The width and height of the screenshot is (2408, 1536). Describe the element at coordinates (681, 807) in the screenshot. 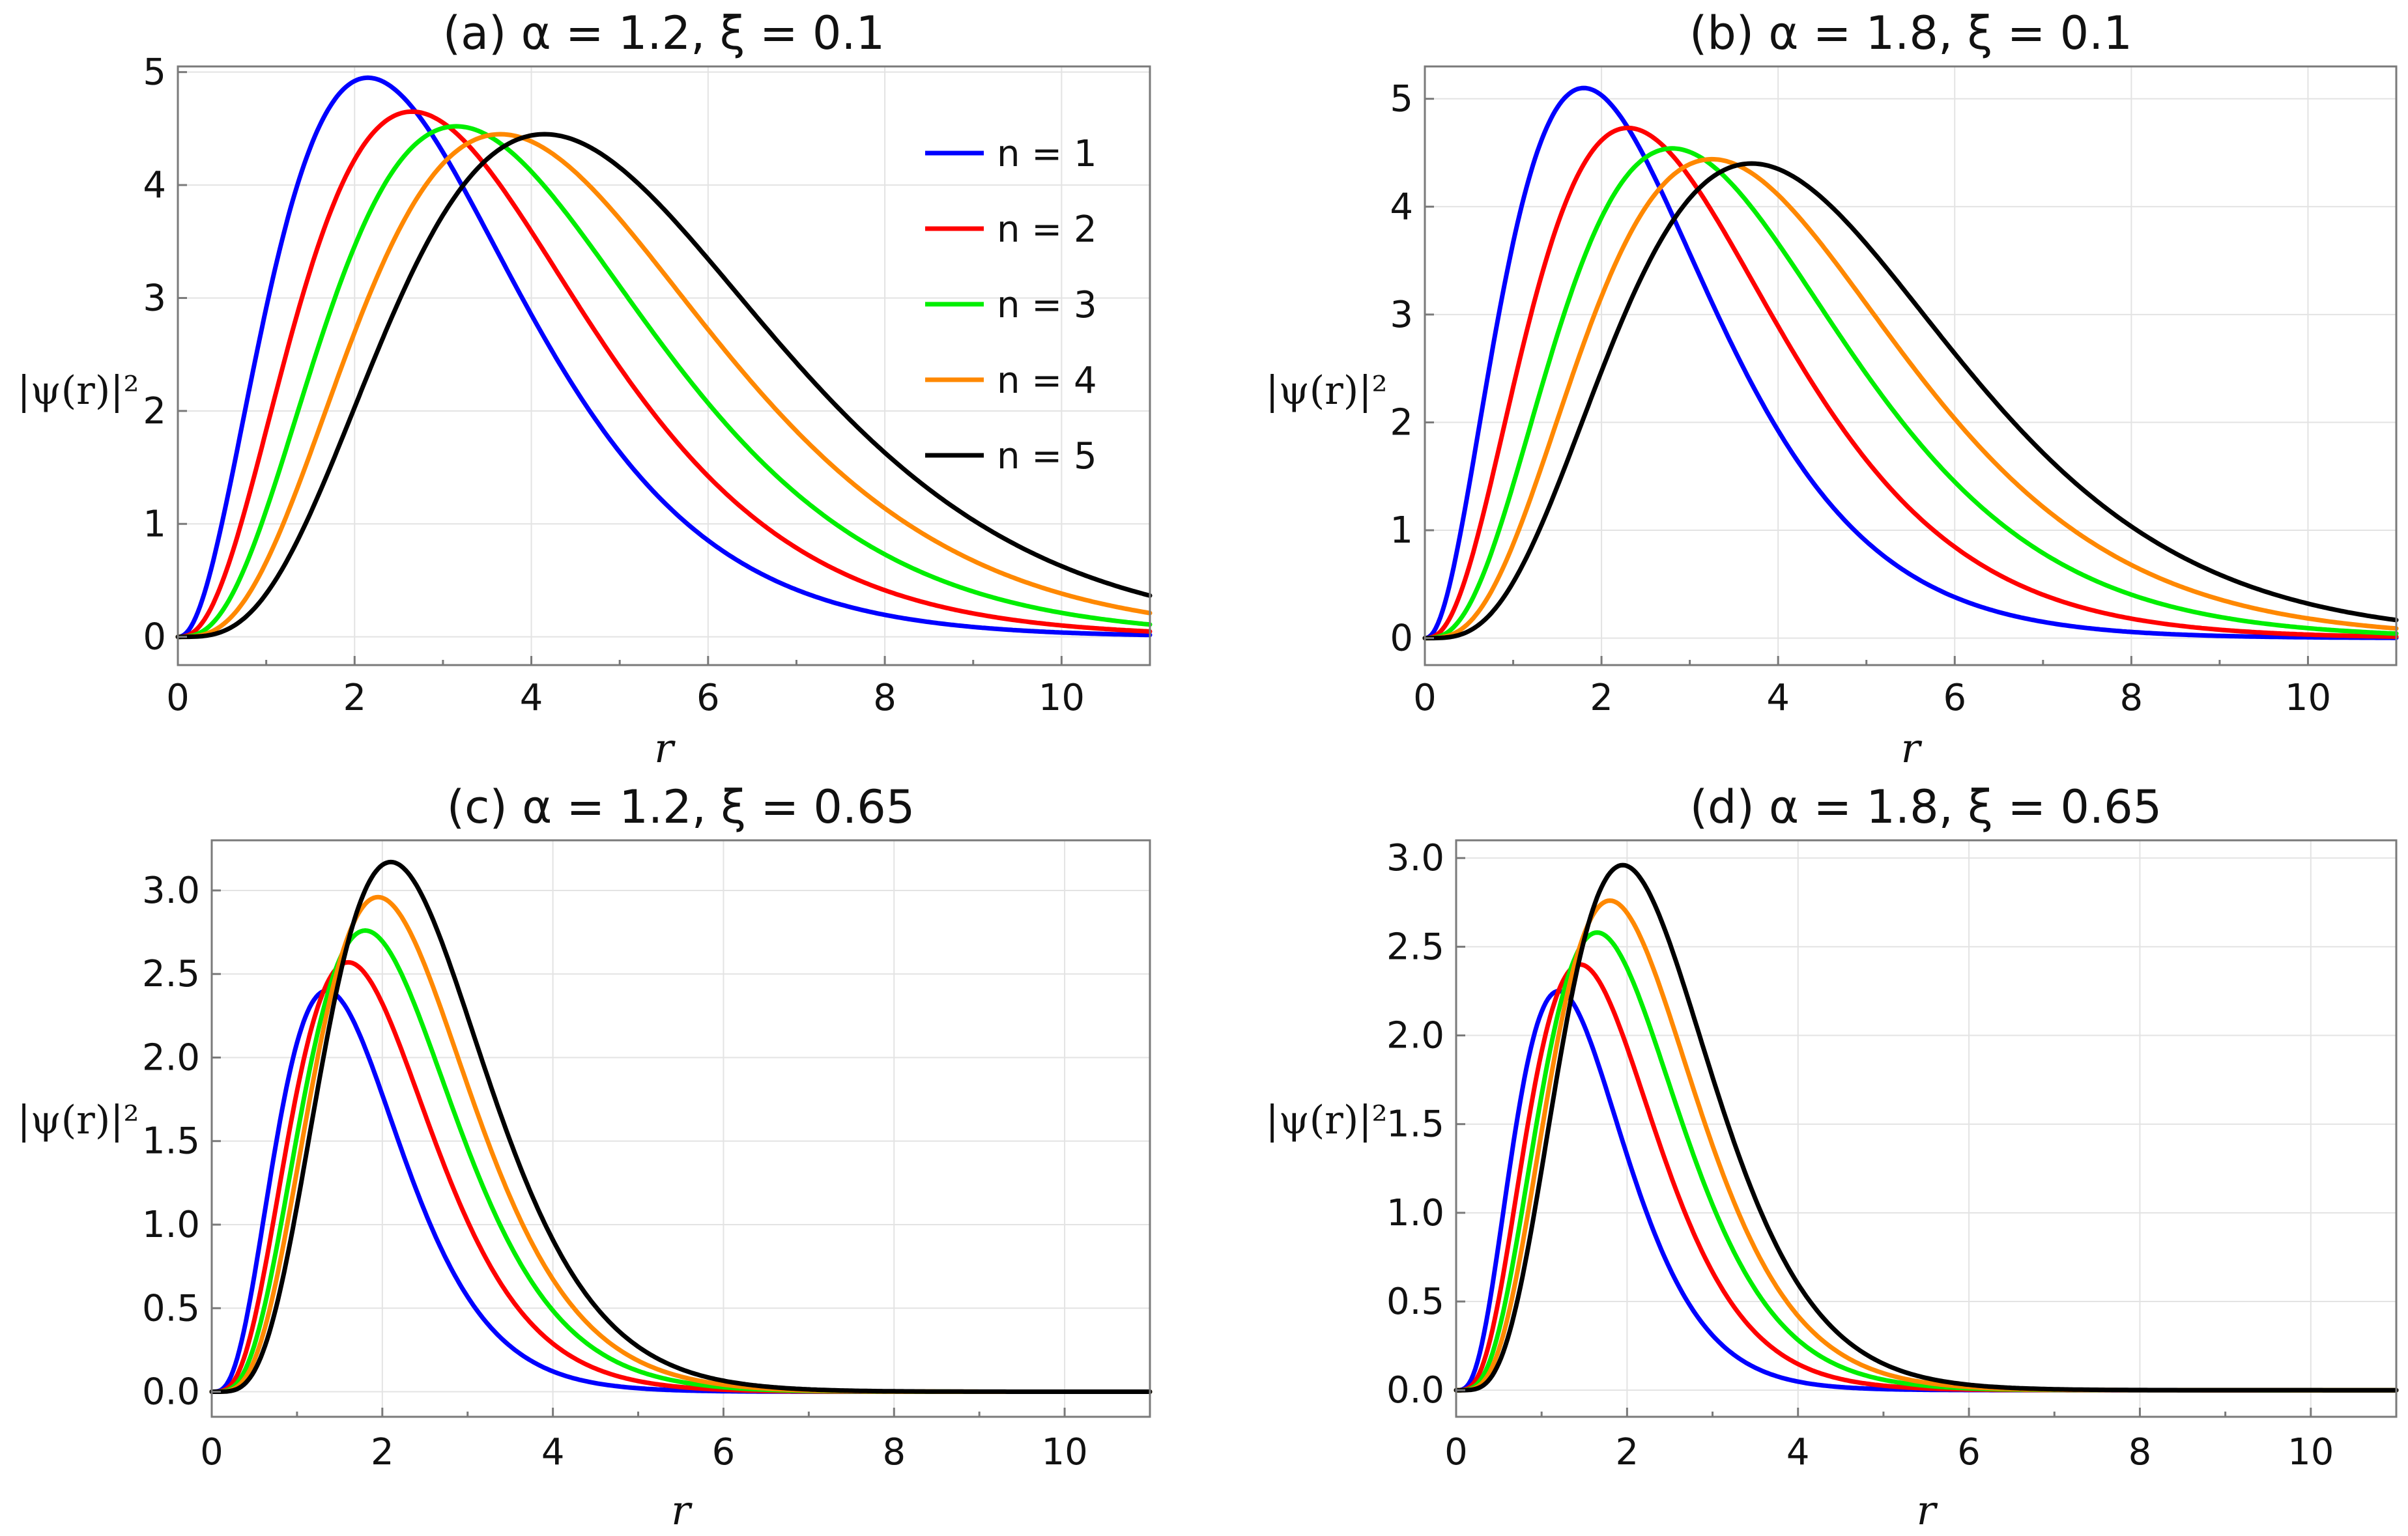

I see `chart-title: (c) α = 1.2, ξ = 0.65` at that location.